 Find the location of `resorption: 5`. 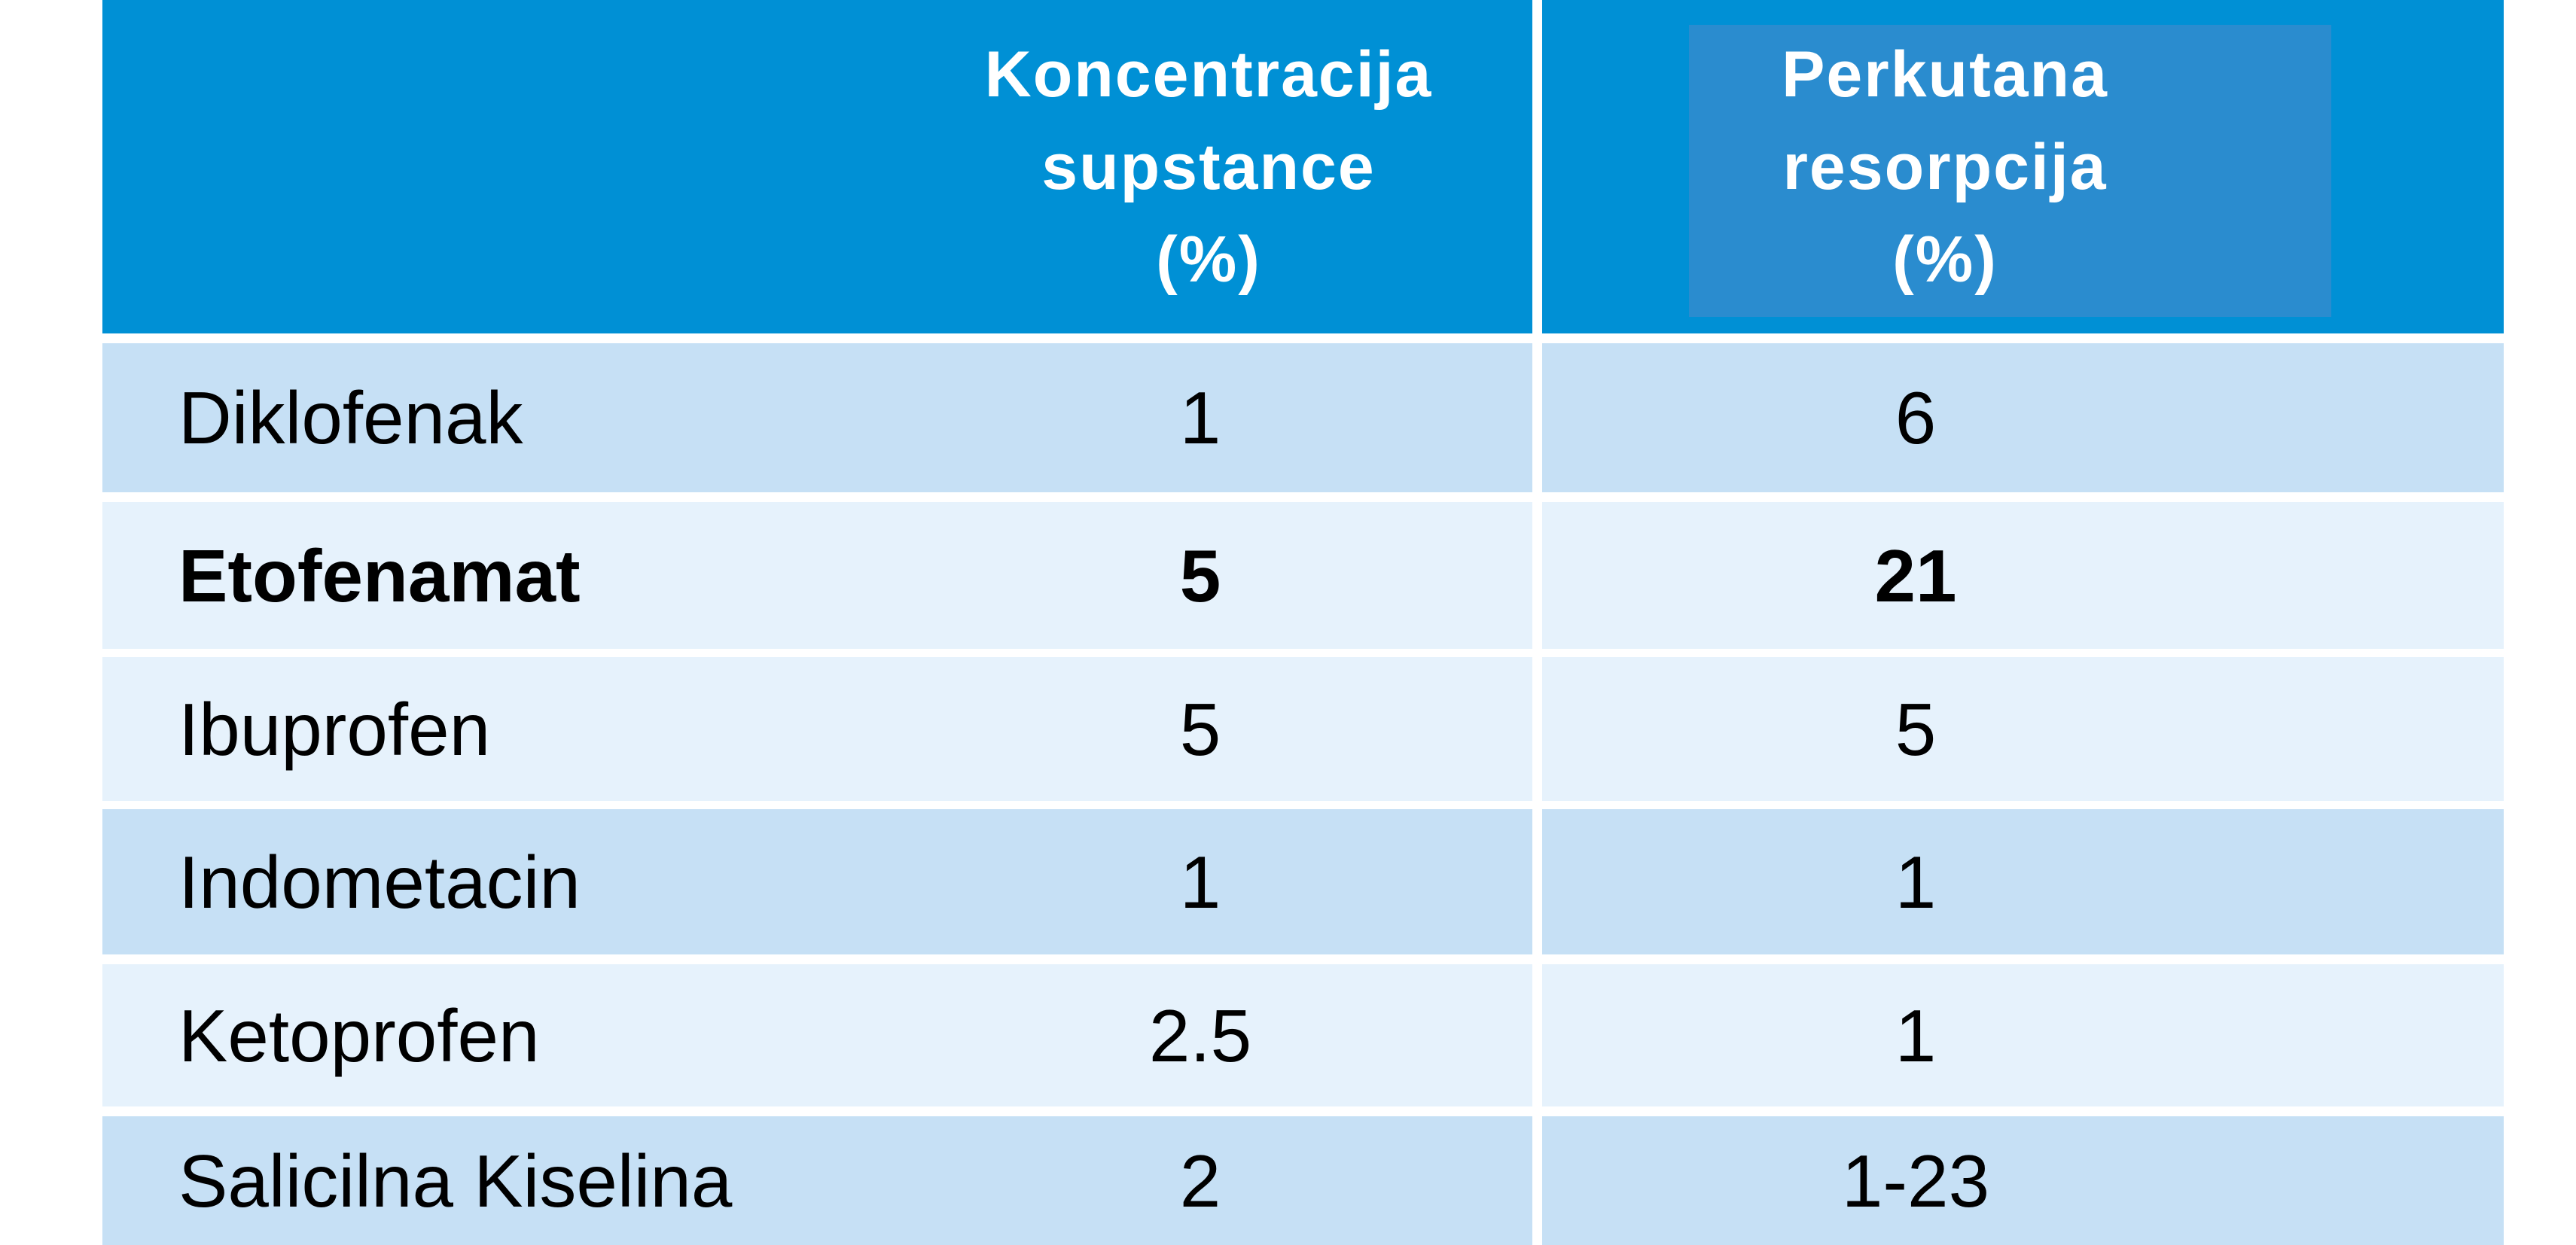

resorption: 5 is located at coordinates (1916, 729).